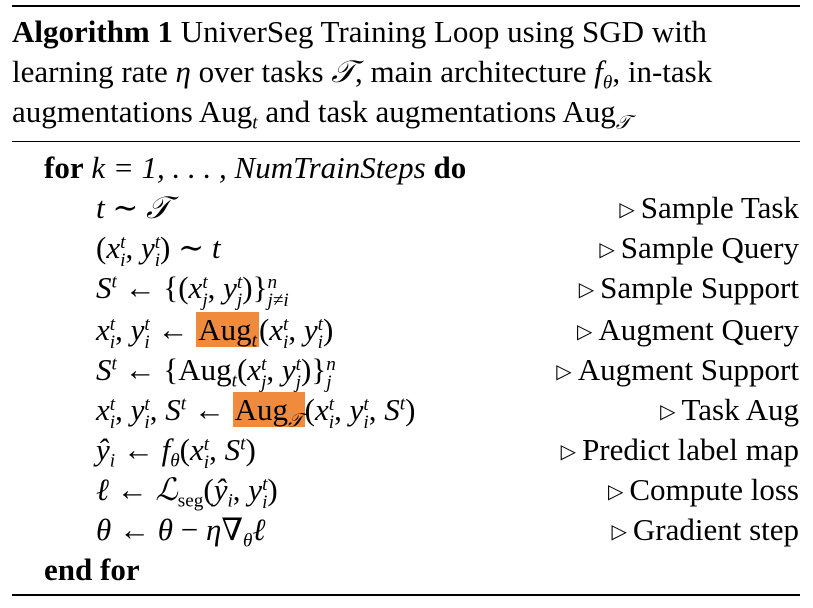 The image size is (813, 608). I want to click on algorithm-line-end: end for, so click(406, 570).